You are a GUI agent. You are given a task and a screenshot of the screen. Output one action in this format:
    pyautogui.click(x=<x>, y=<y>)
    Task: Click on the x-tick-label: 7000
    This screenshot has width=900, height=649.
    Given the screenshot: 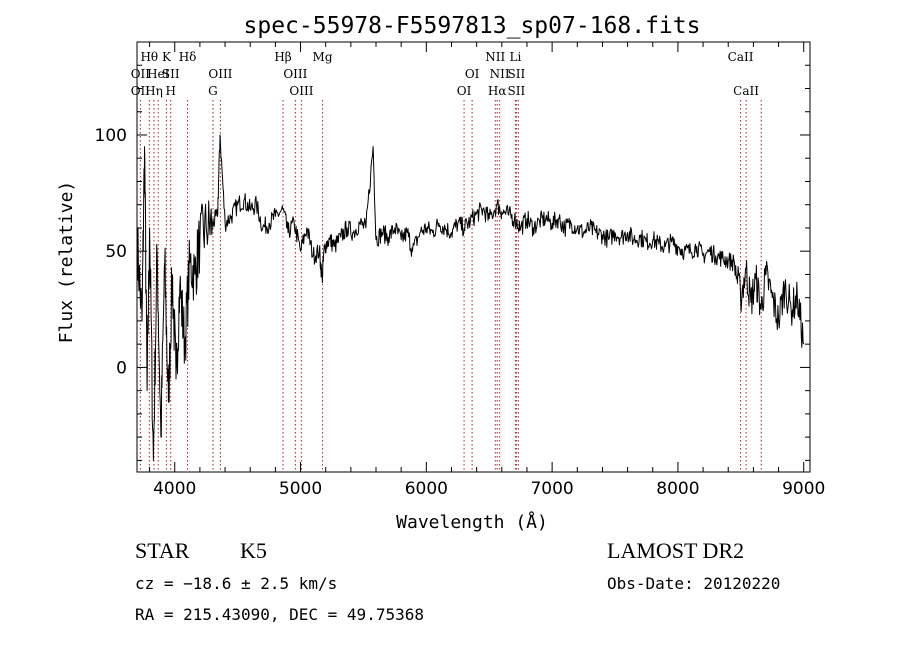 What is the action you would take?
    pyautogui.click(x=551, y=489)
    